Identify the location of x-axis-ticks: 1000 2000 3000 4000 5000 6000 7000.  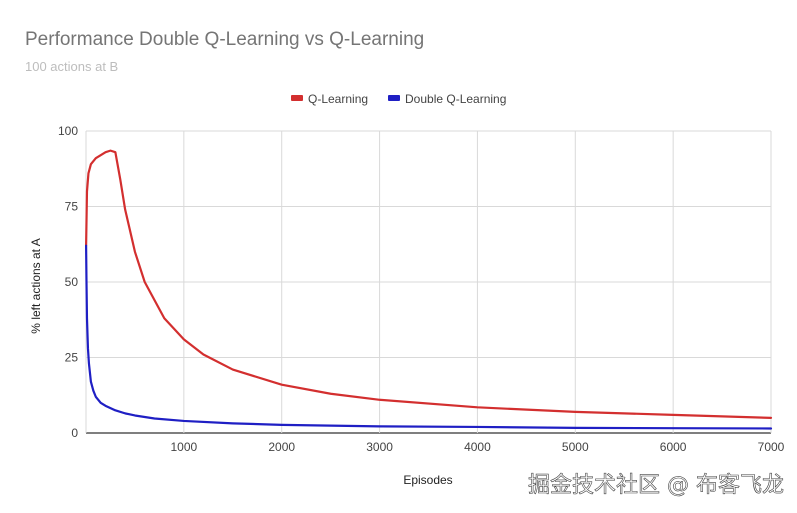
(478, 447).